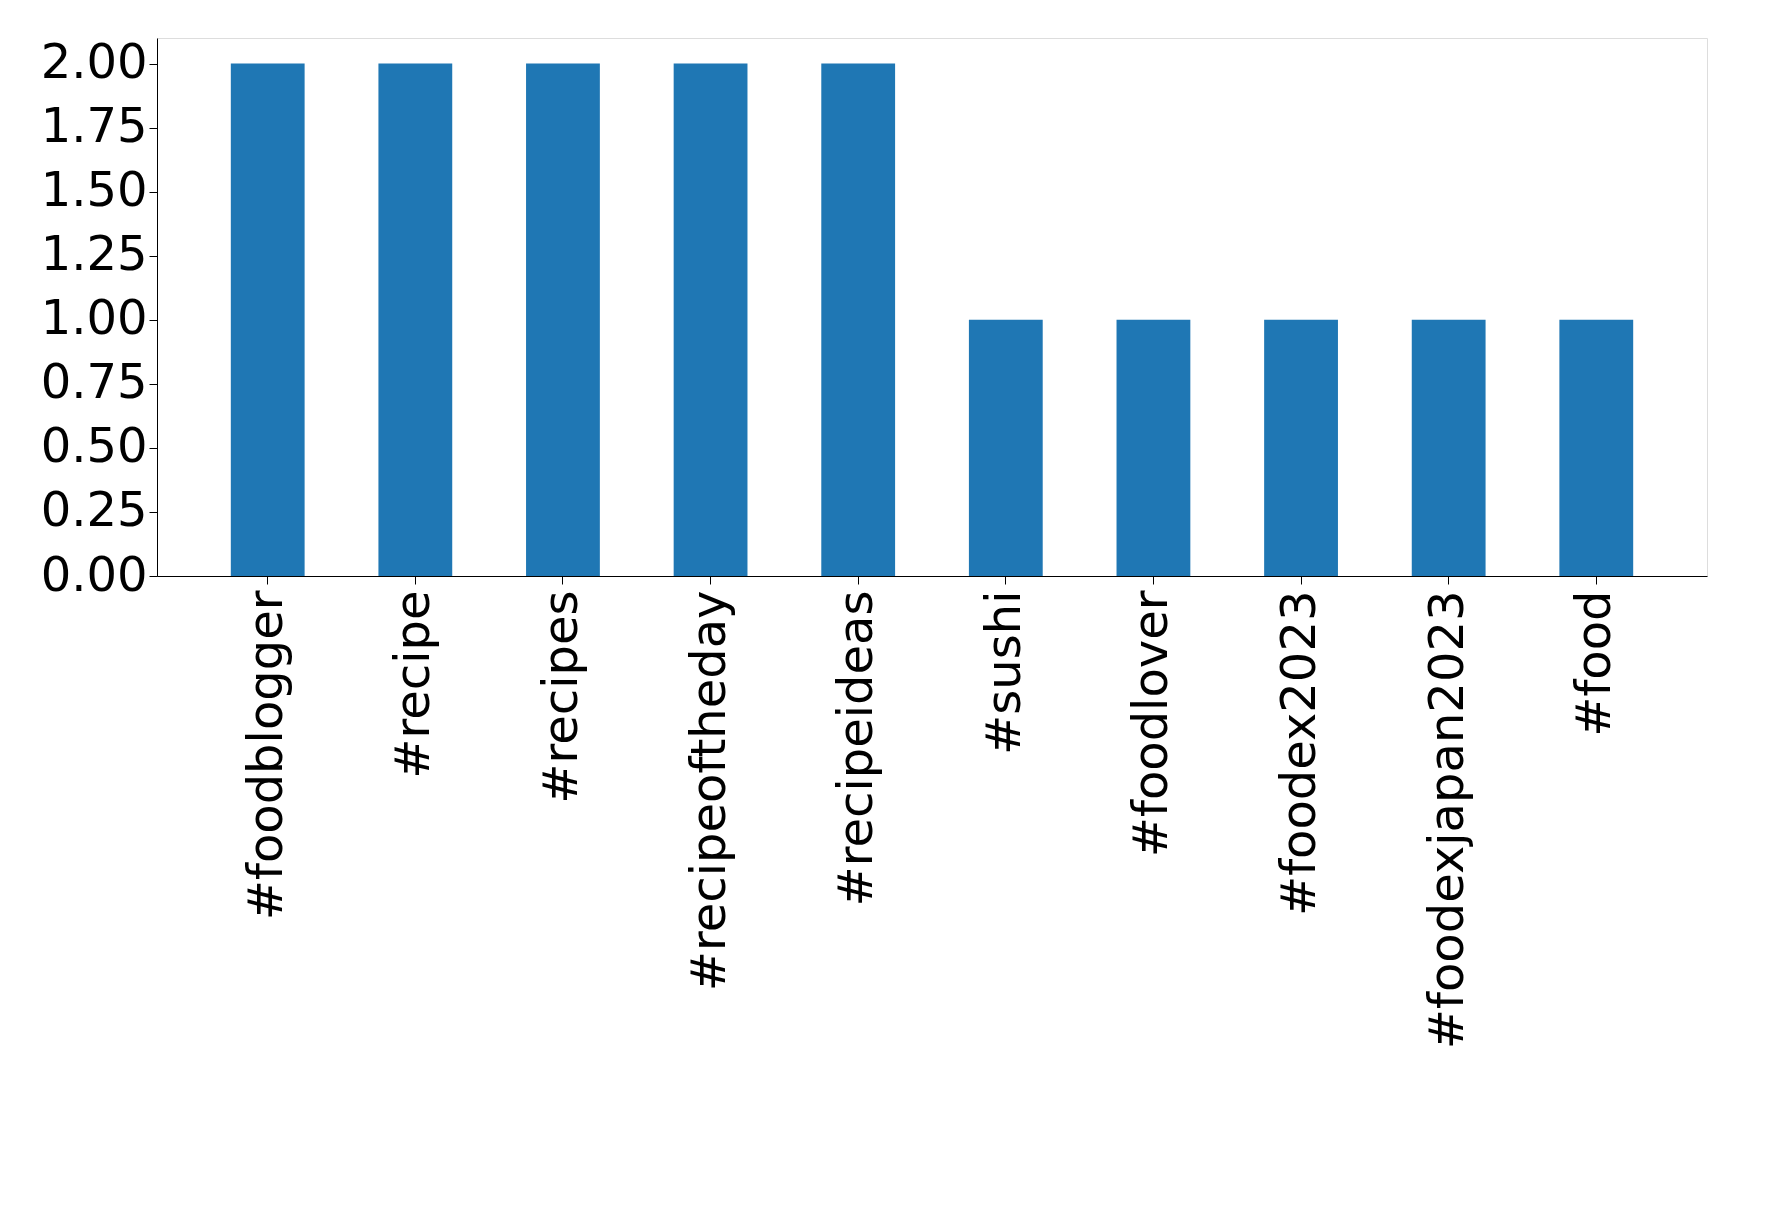 The height and width of the screenshot is (1225, 1778). Describe the element at coordinates (1298, 753) in the screenshot. I see `x-tick-label: #foodex2023` at that location.